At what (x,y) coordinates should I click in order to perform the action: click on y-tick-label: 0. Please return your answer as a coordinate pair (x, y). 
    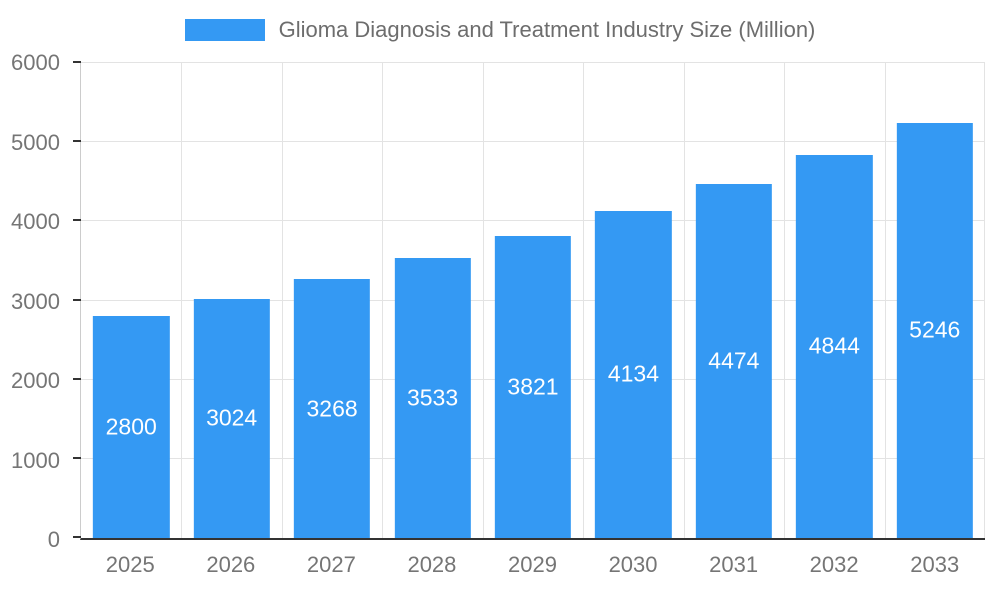
    Looking at the image, I should click on (53, 539).